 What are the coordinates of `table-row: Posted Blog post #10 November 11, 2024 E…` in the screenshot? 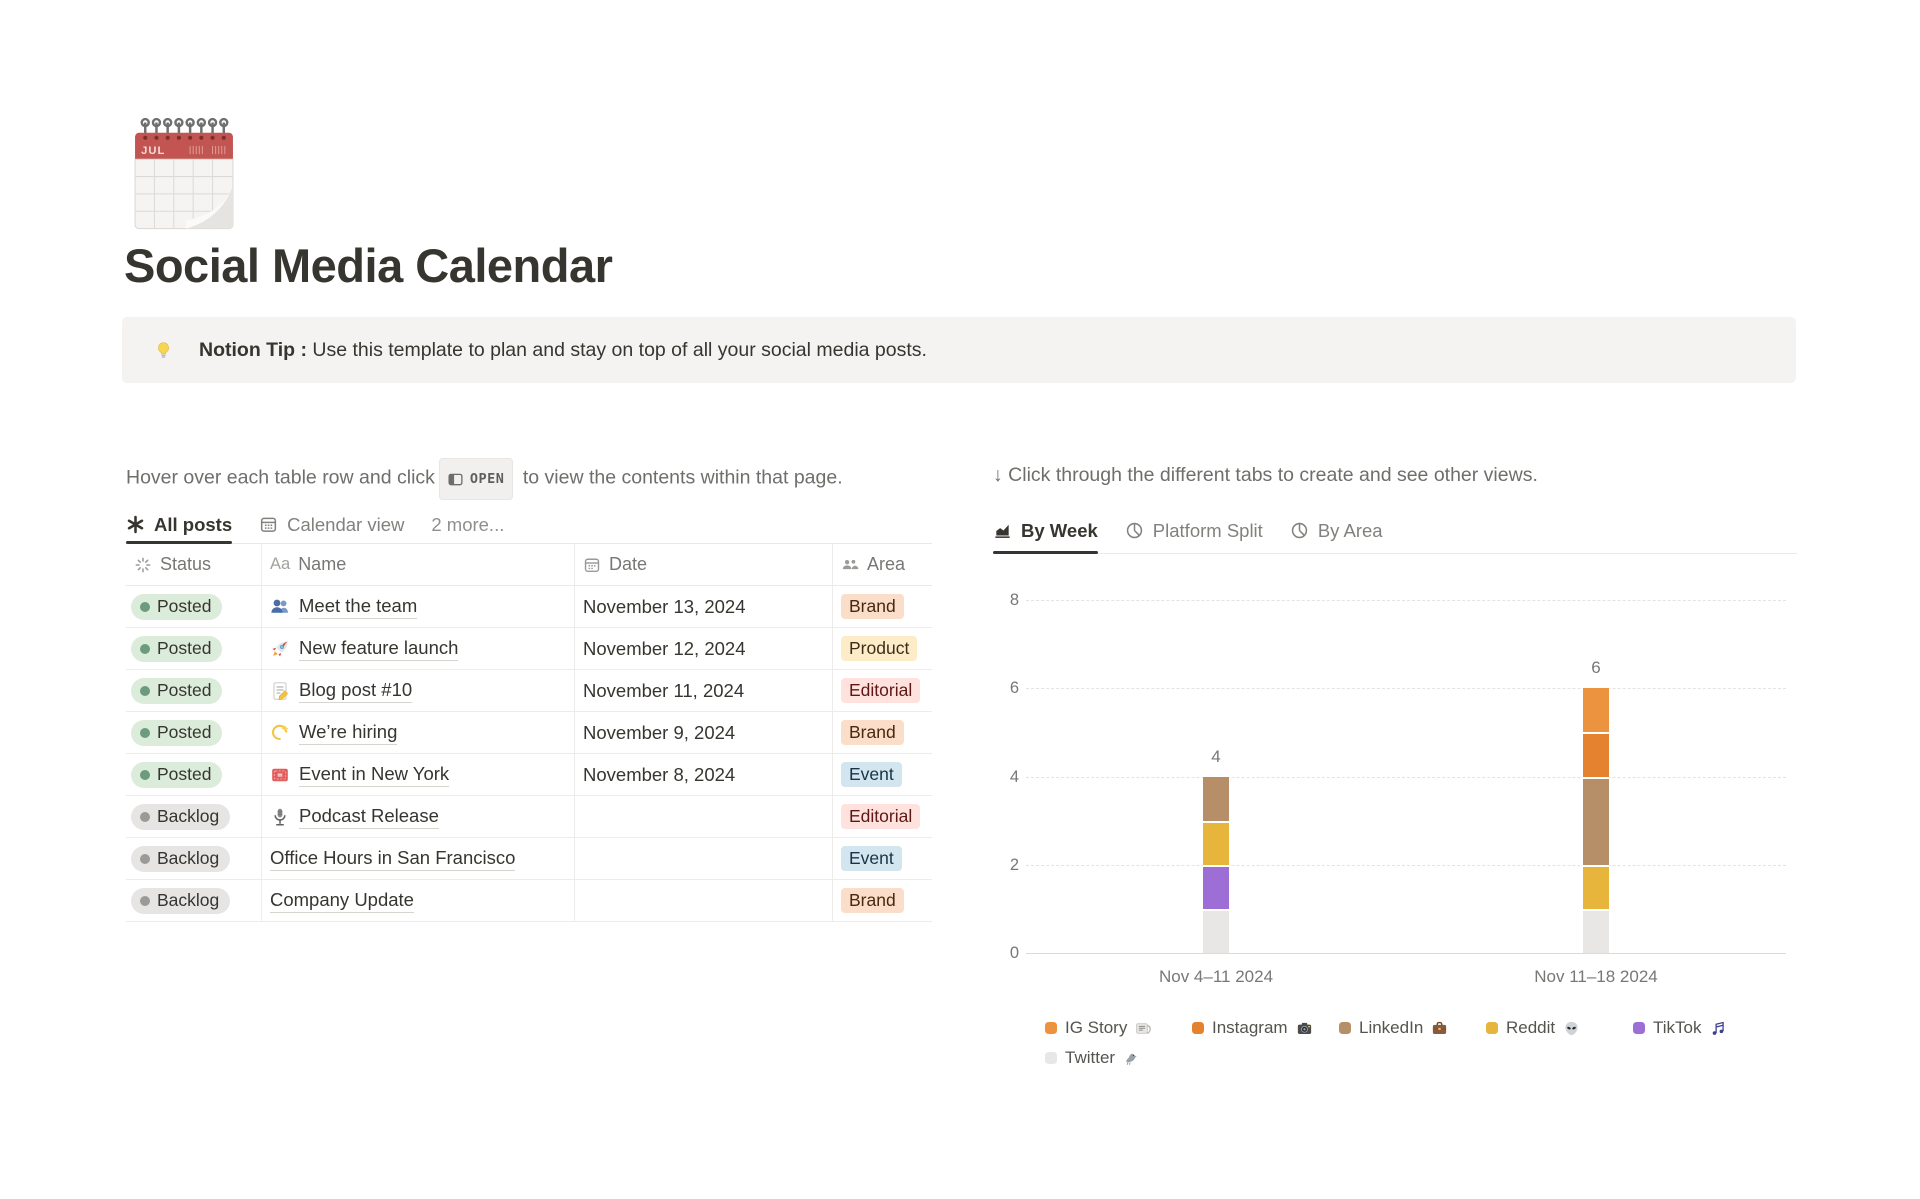 It's located at (529, 691).